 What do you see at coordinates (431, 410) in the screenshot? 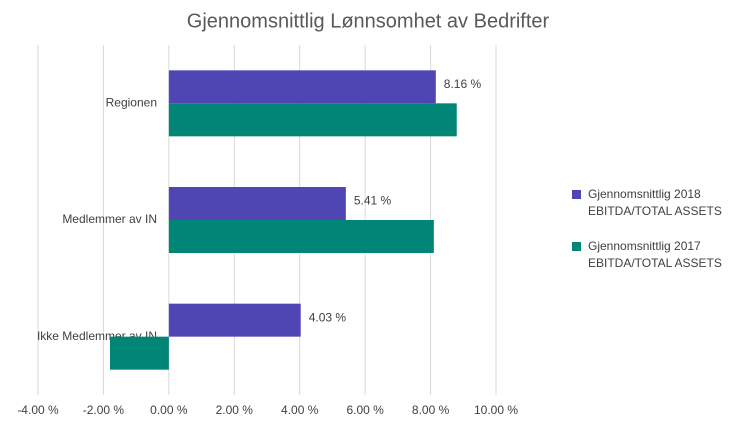
I see `x-tick-label: 8.00 %` at bounding box center [431, 410].